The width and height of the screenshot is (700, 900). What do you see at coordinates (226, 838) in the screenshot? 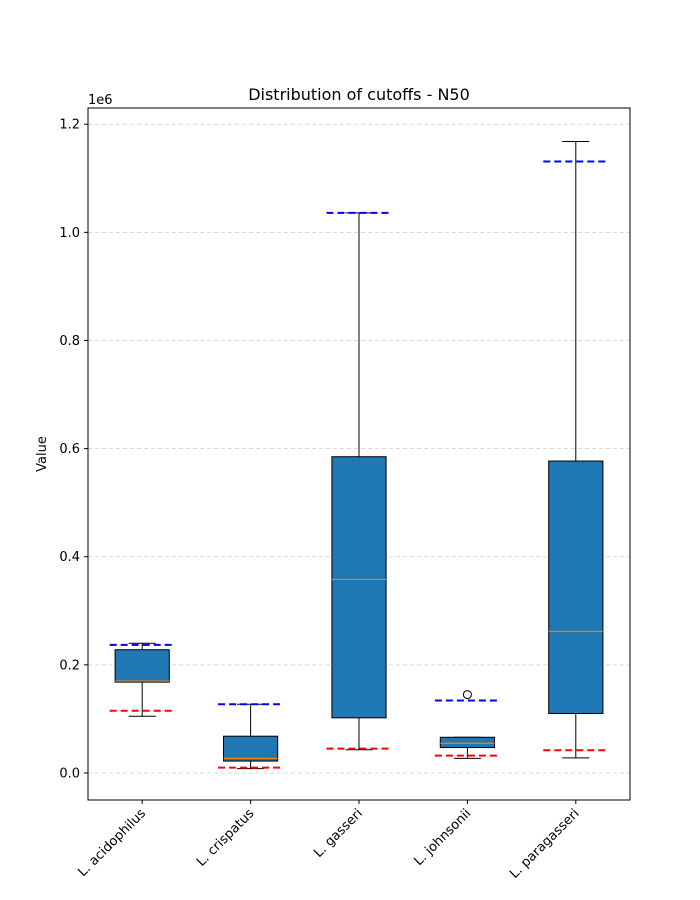
I see `x-tick-label: L. crispatus` at bounding box center [226, 838].